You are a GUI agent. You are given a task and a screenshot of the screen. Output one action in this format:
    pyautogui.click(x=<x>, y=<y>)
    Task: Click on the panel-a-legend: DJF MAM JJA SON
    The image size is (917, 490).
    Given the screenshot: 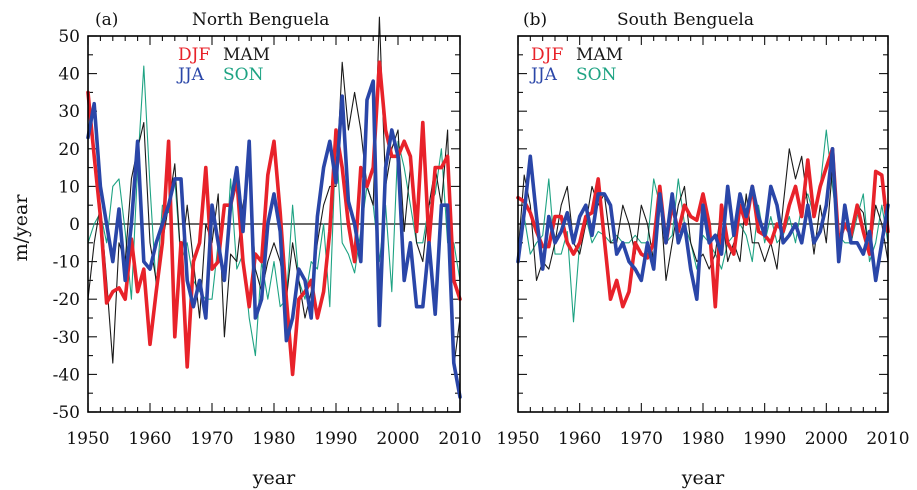 What is the action you would take?
    pyautogui.click(x=223, y=65)
    